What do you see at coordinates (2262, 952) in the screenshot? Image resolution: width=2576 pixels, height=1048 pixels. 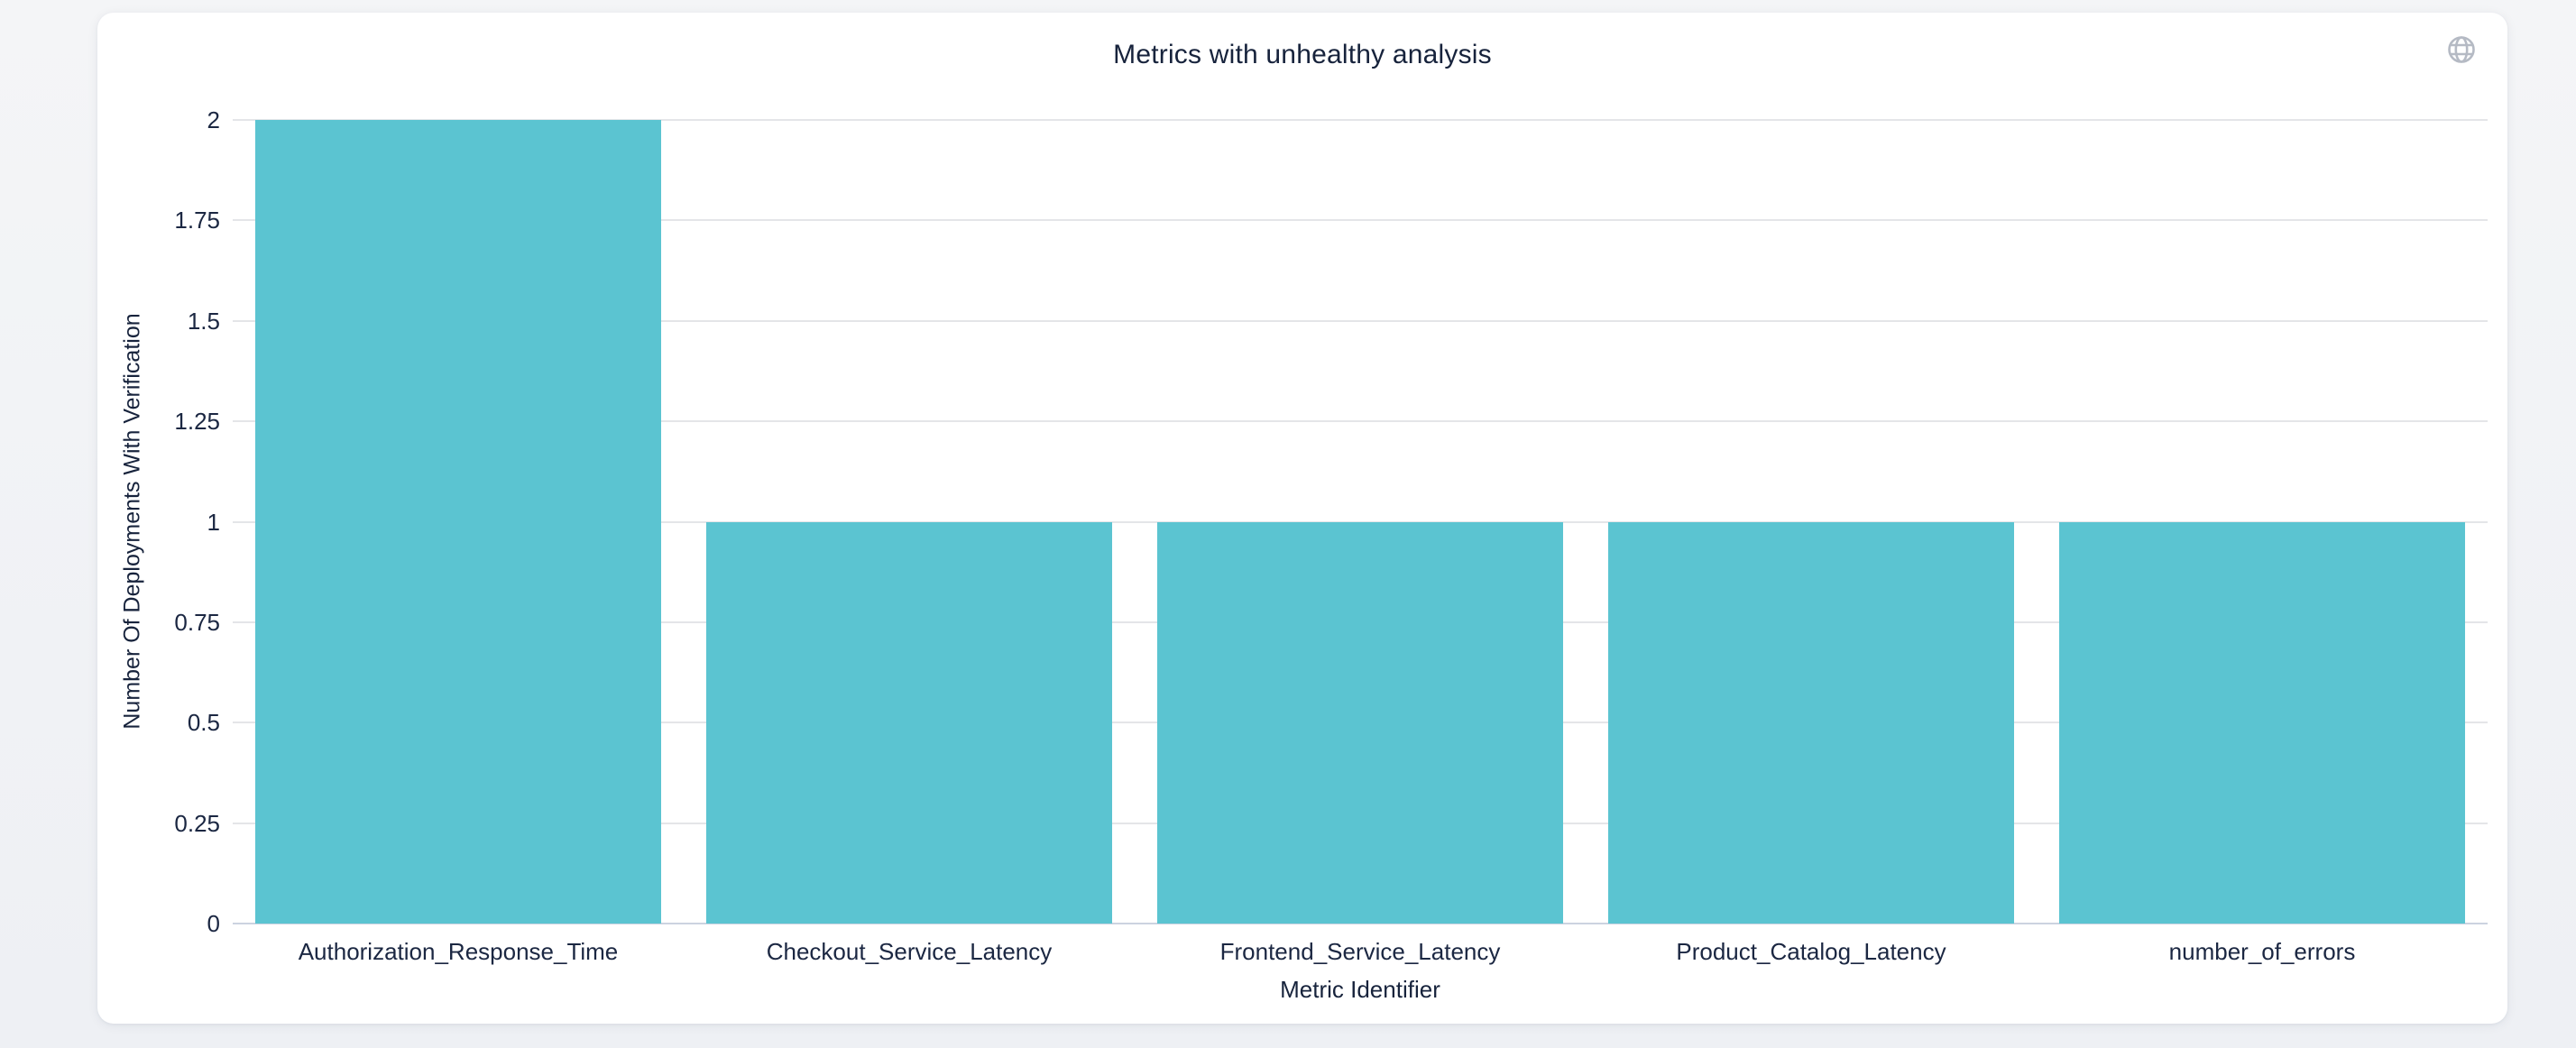 I see `x-category-label: number_of_errors` at bounding box center [2262, 952].